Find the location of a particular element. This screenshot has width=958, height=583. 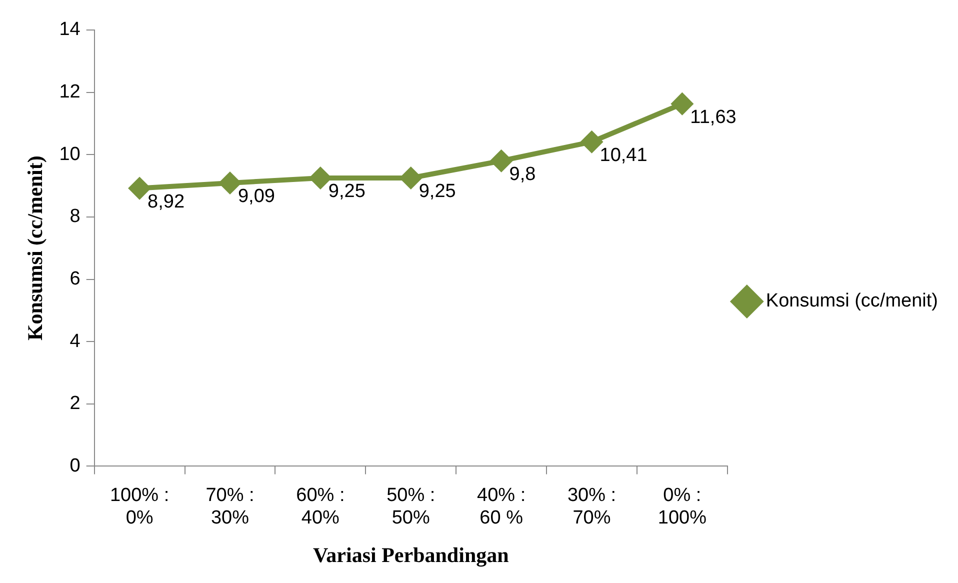

x-tick-label: 40% : 60 % is located at coordinates (501, 506).